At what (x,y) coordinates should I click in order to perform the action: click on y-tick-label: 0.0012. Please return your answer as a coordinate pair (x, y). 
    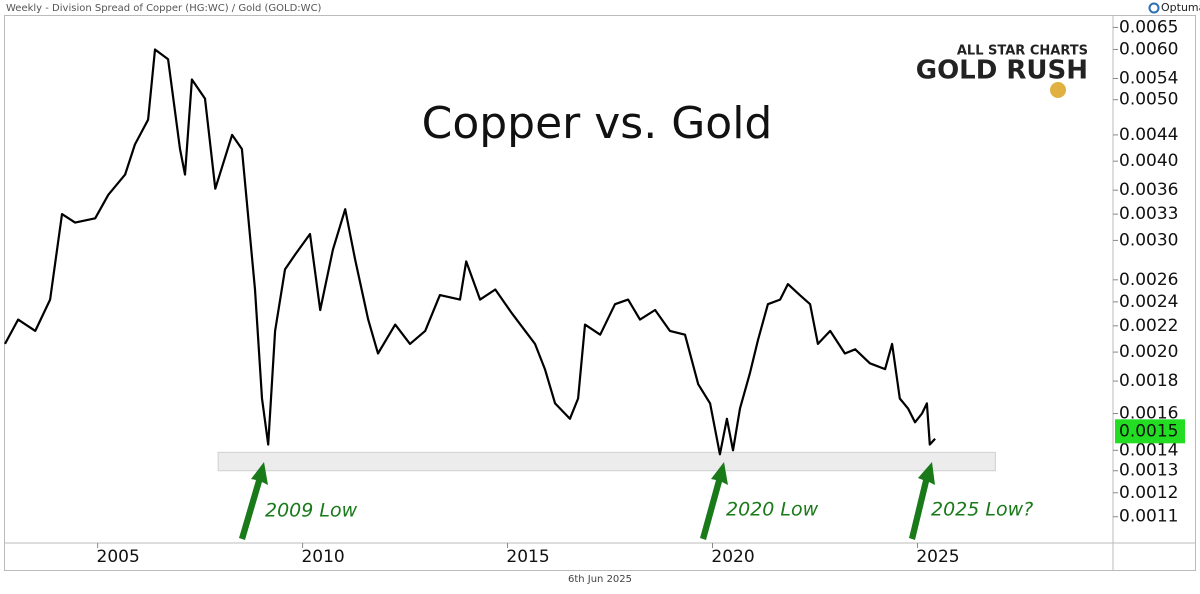
    Looking at the image, I should click on (1148, 493).